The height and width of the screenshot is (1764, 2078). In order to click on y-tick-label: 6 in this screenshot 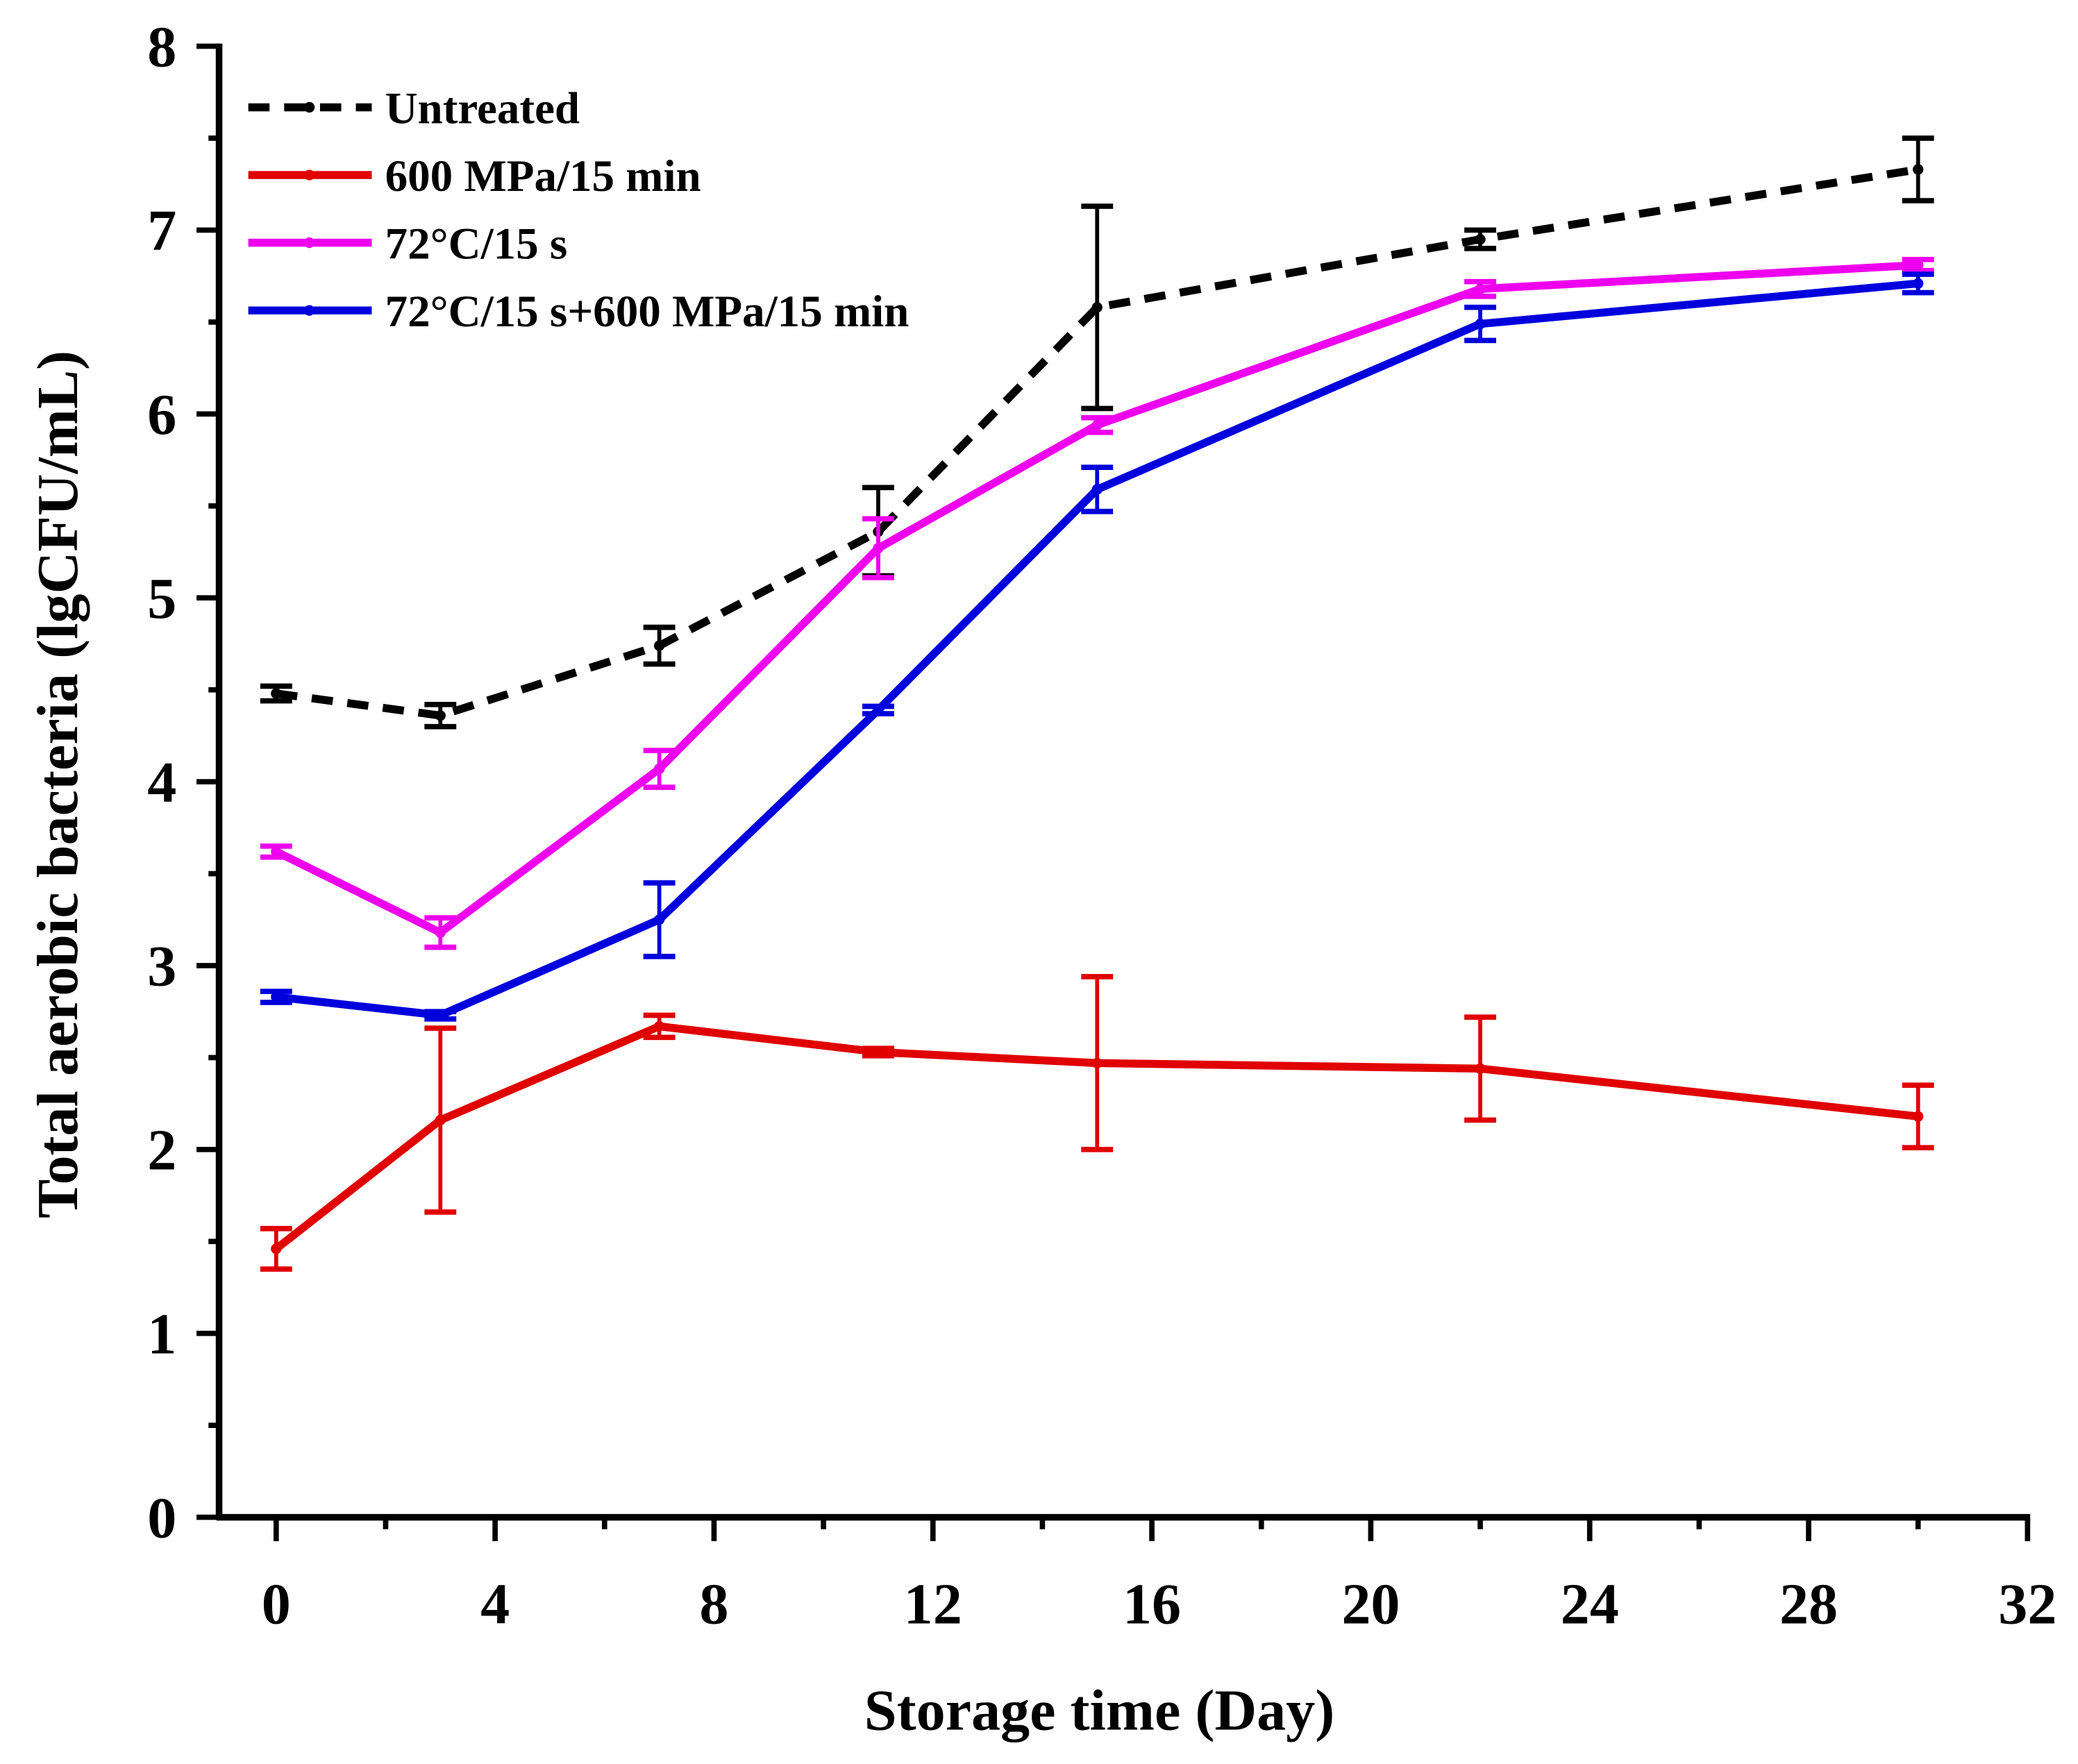, I will do `click(161, 415)`.